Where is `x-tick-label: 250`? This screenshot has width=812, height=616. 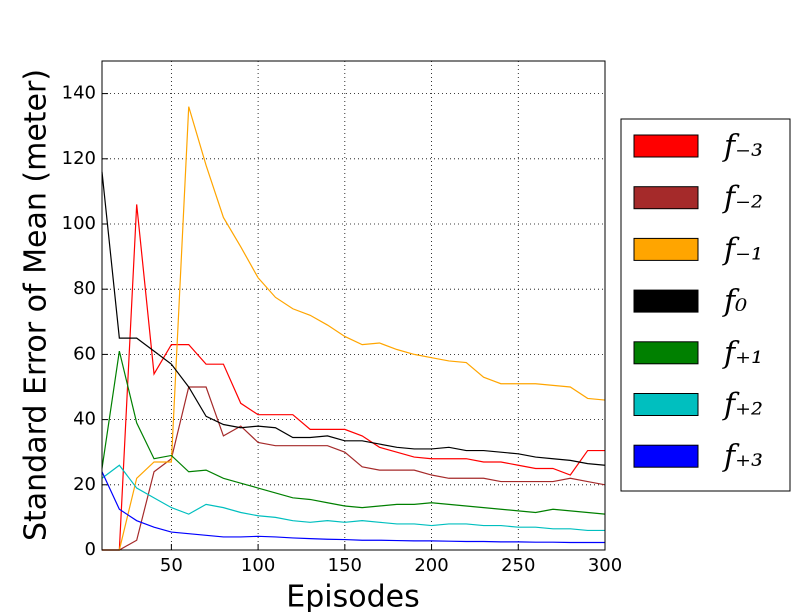 x-tick-label: 250 is located at coordinates (518, 565).